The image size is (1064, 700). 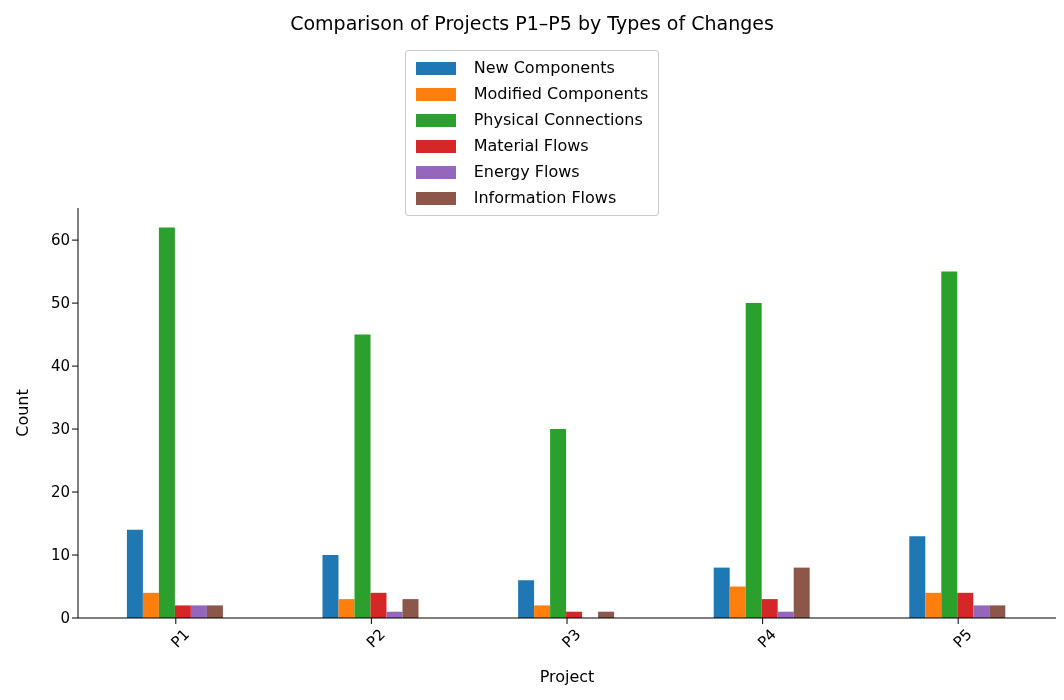 What do you see at coordinates (60, 303) in the screenshot?
I see `y-tick-label: 50` at bounding box center [60, 303].